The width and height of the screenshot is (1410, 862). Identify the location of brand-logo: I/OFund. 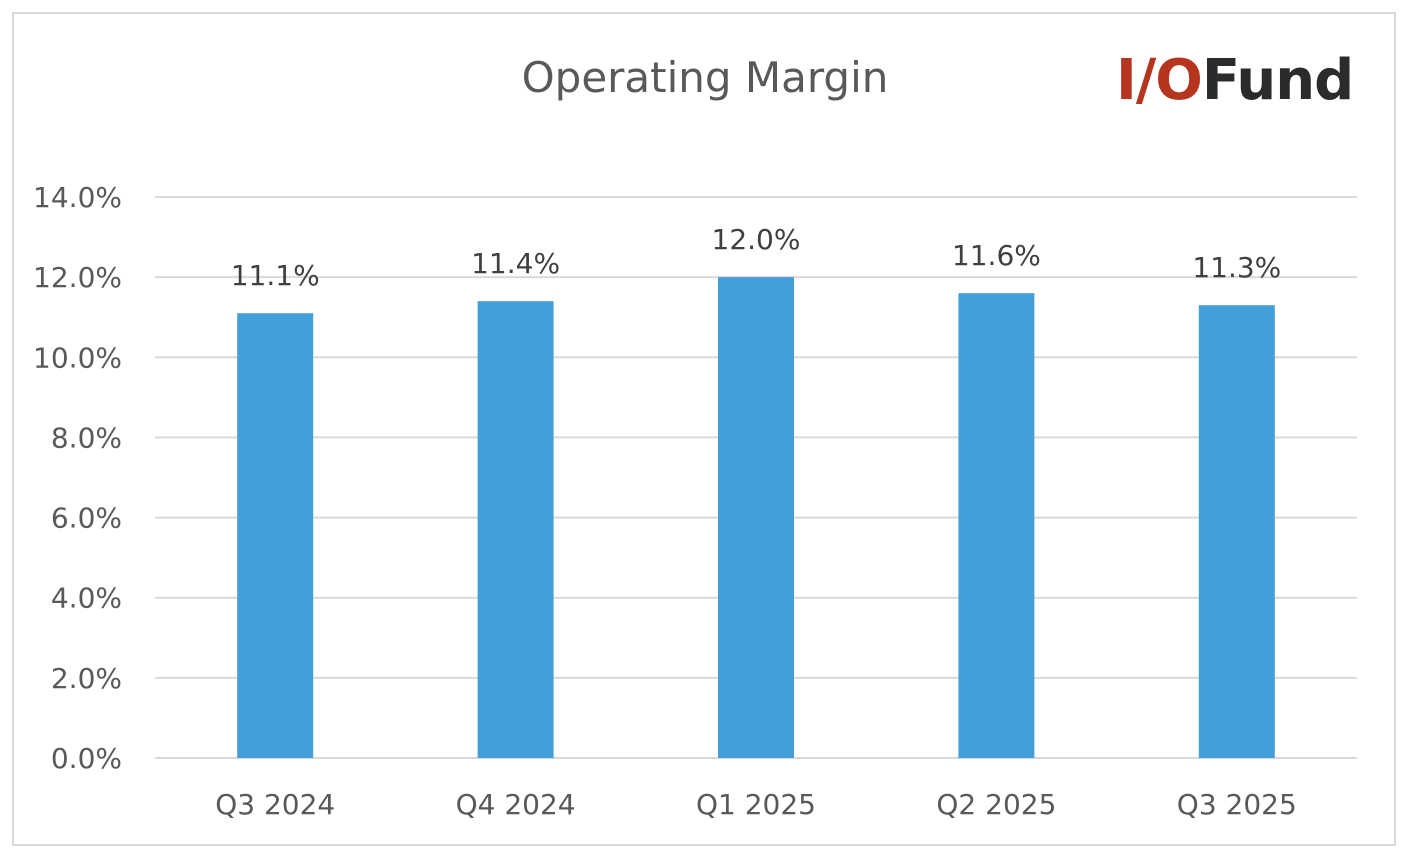
(1235, 81).